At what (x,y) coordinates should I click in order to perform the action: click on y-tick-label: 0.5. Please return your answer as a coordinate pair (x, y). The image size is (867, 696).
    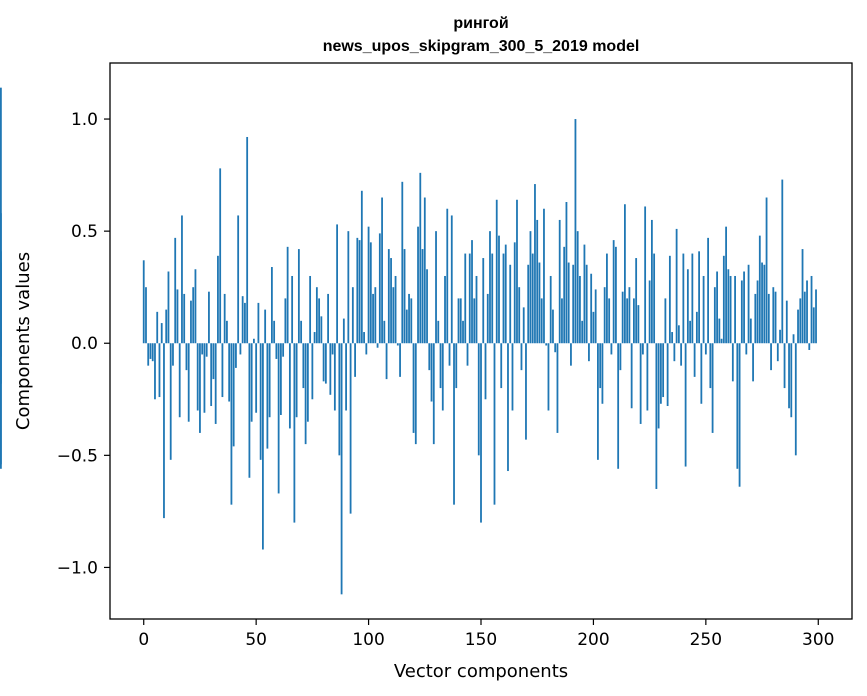
    Looking at the image, I should click on (84, 232).